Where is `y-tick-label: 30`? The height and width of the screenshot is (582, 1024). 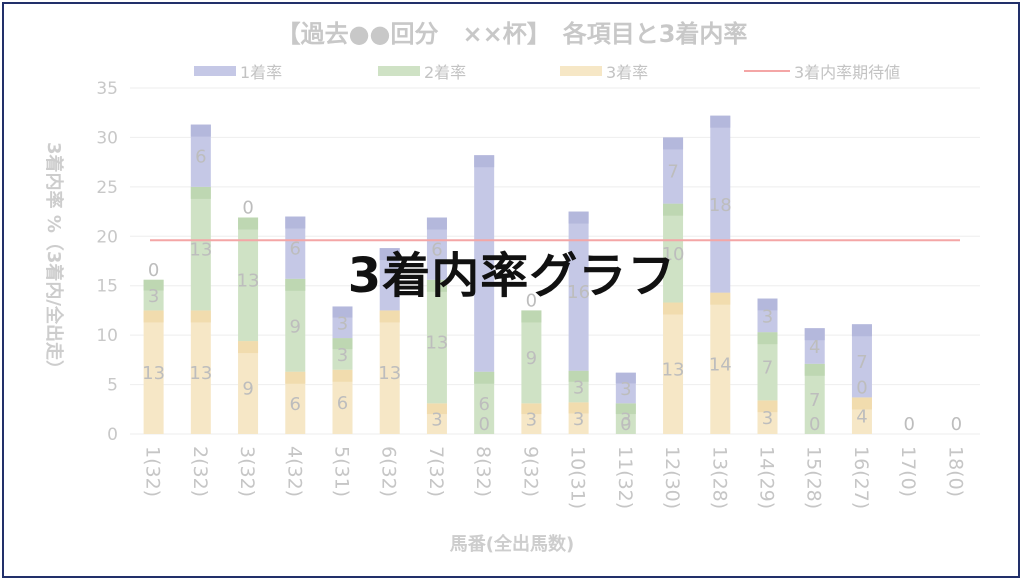
y-tick-label: 30 is located at coordinates (107, 138).